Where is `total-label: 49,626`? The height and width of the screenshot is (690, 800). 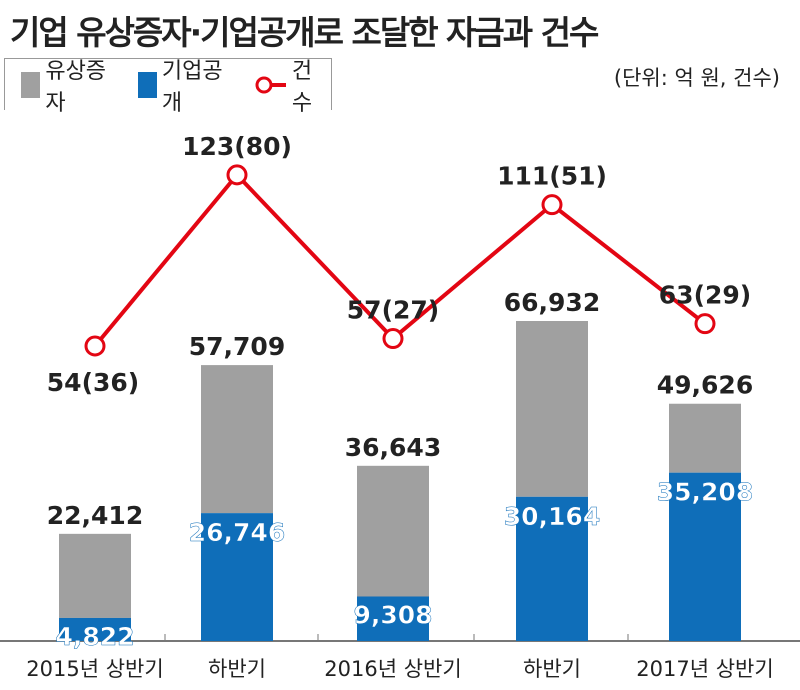
total-label: 49,626 is located at coordinates (705, 385).